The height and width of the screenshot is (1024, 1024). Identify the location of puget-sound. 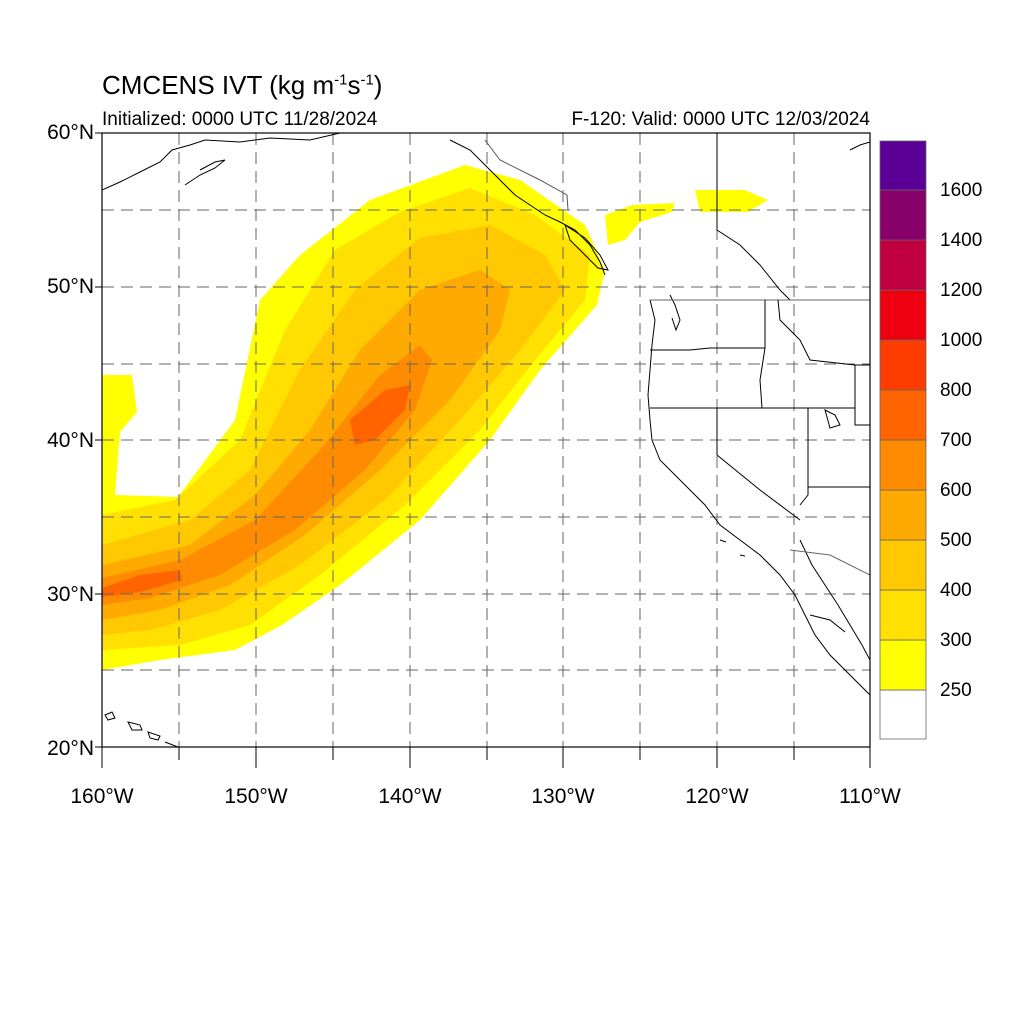
(675, 313).